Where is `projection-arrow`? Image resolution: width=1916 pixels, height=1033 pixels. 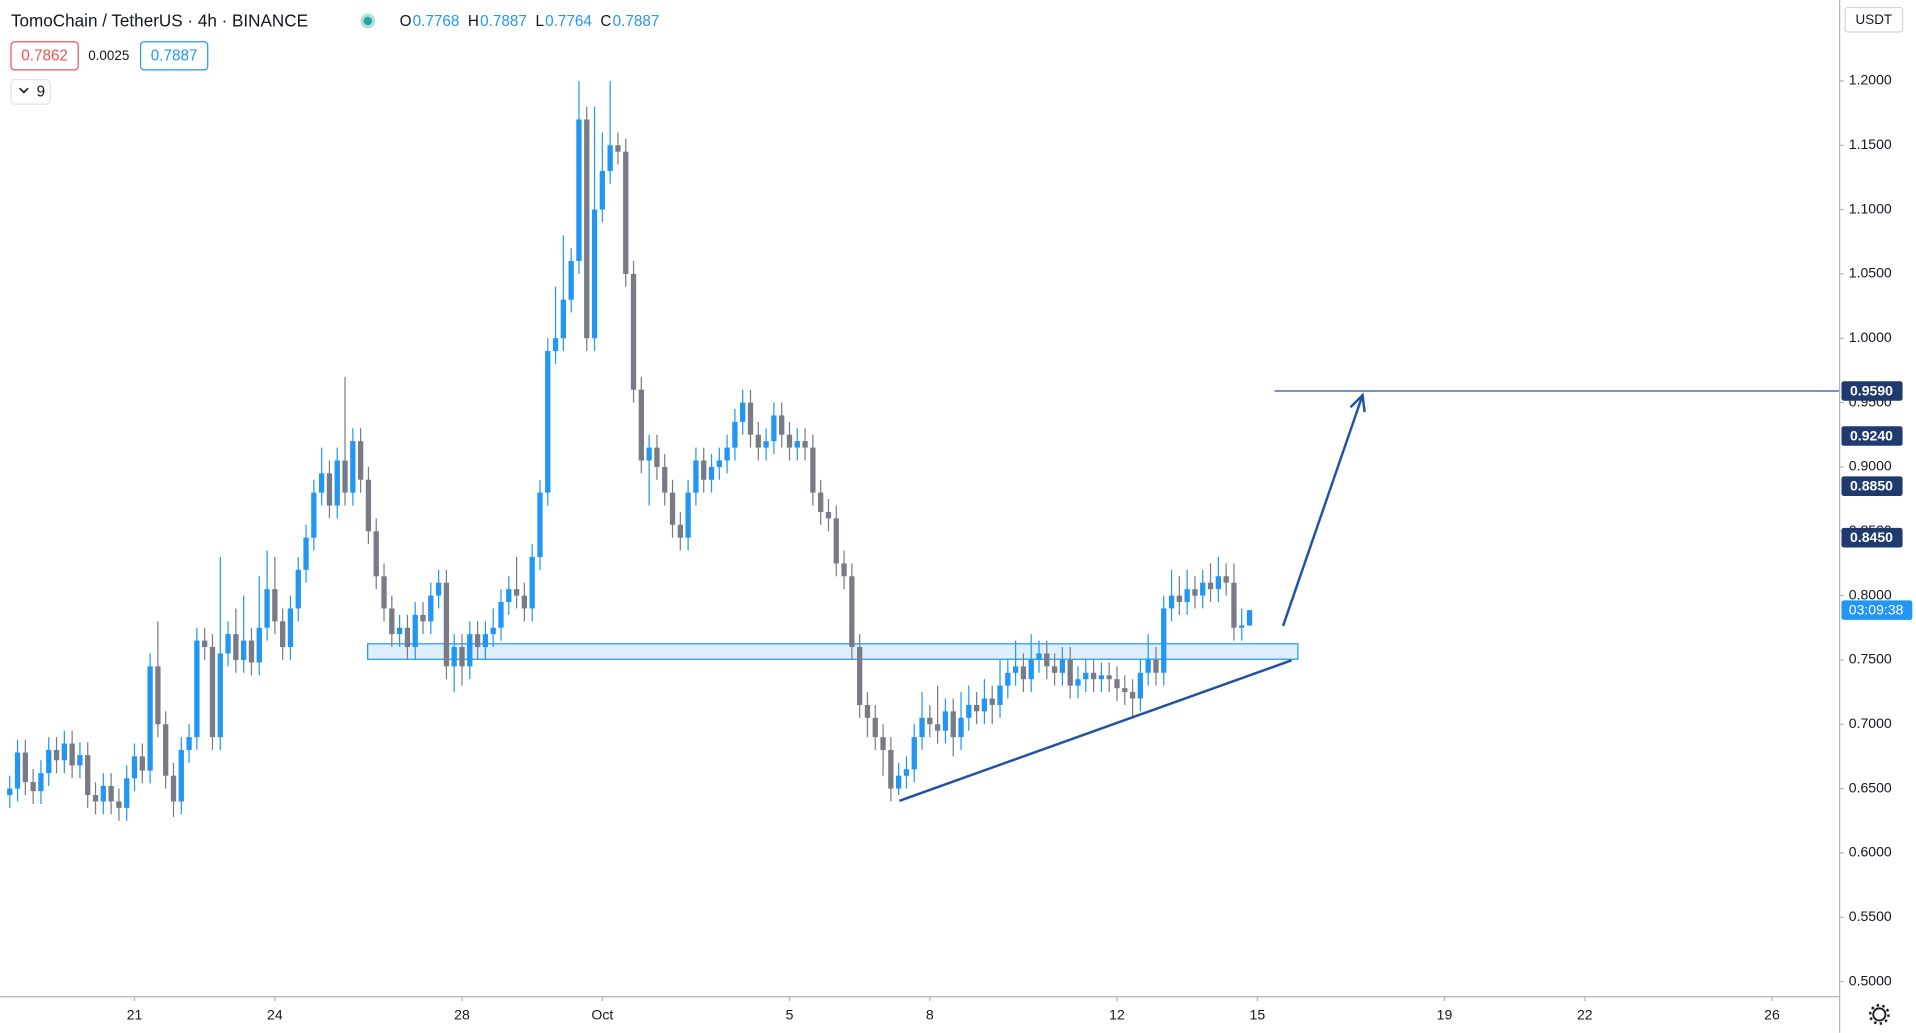
projection-arrow is located at coordinates (1323, 509).